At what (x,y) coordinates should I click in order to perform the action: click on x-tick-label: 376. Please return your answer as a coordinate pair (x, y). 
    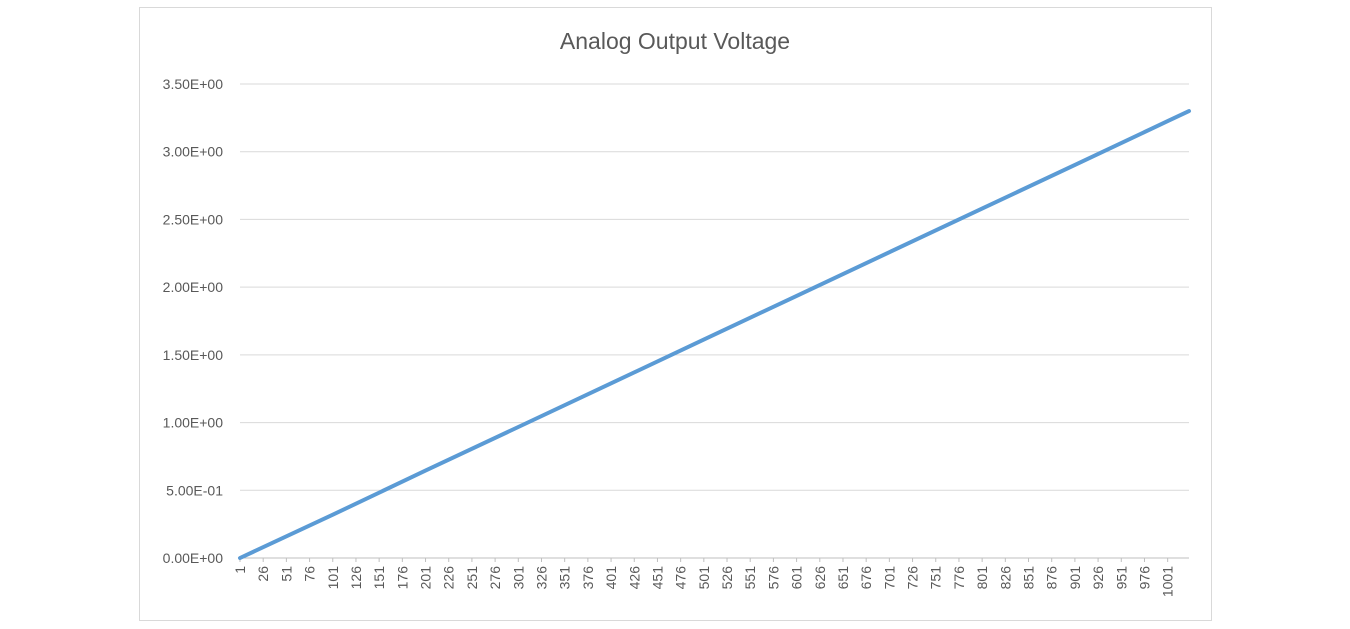
    Looking at the image, I should click on (588, 578).